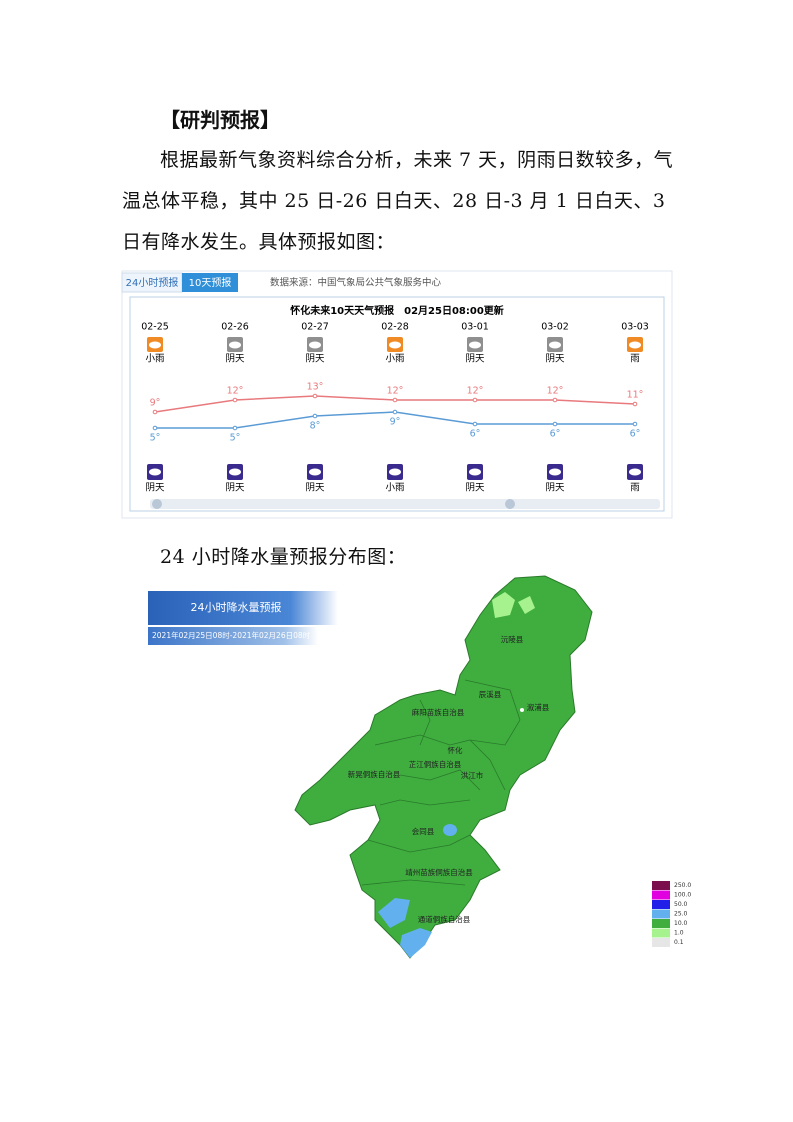 This screenshot has width=793, height=1122. Describe the element at coordinates (455, 750) in the screenshot. I see `county-label: 怀化` at that location.